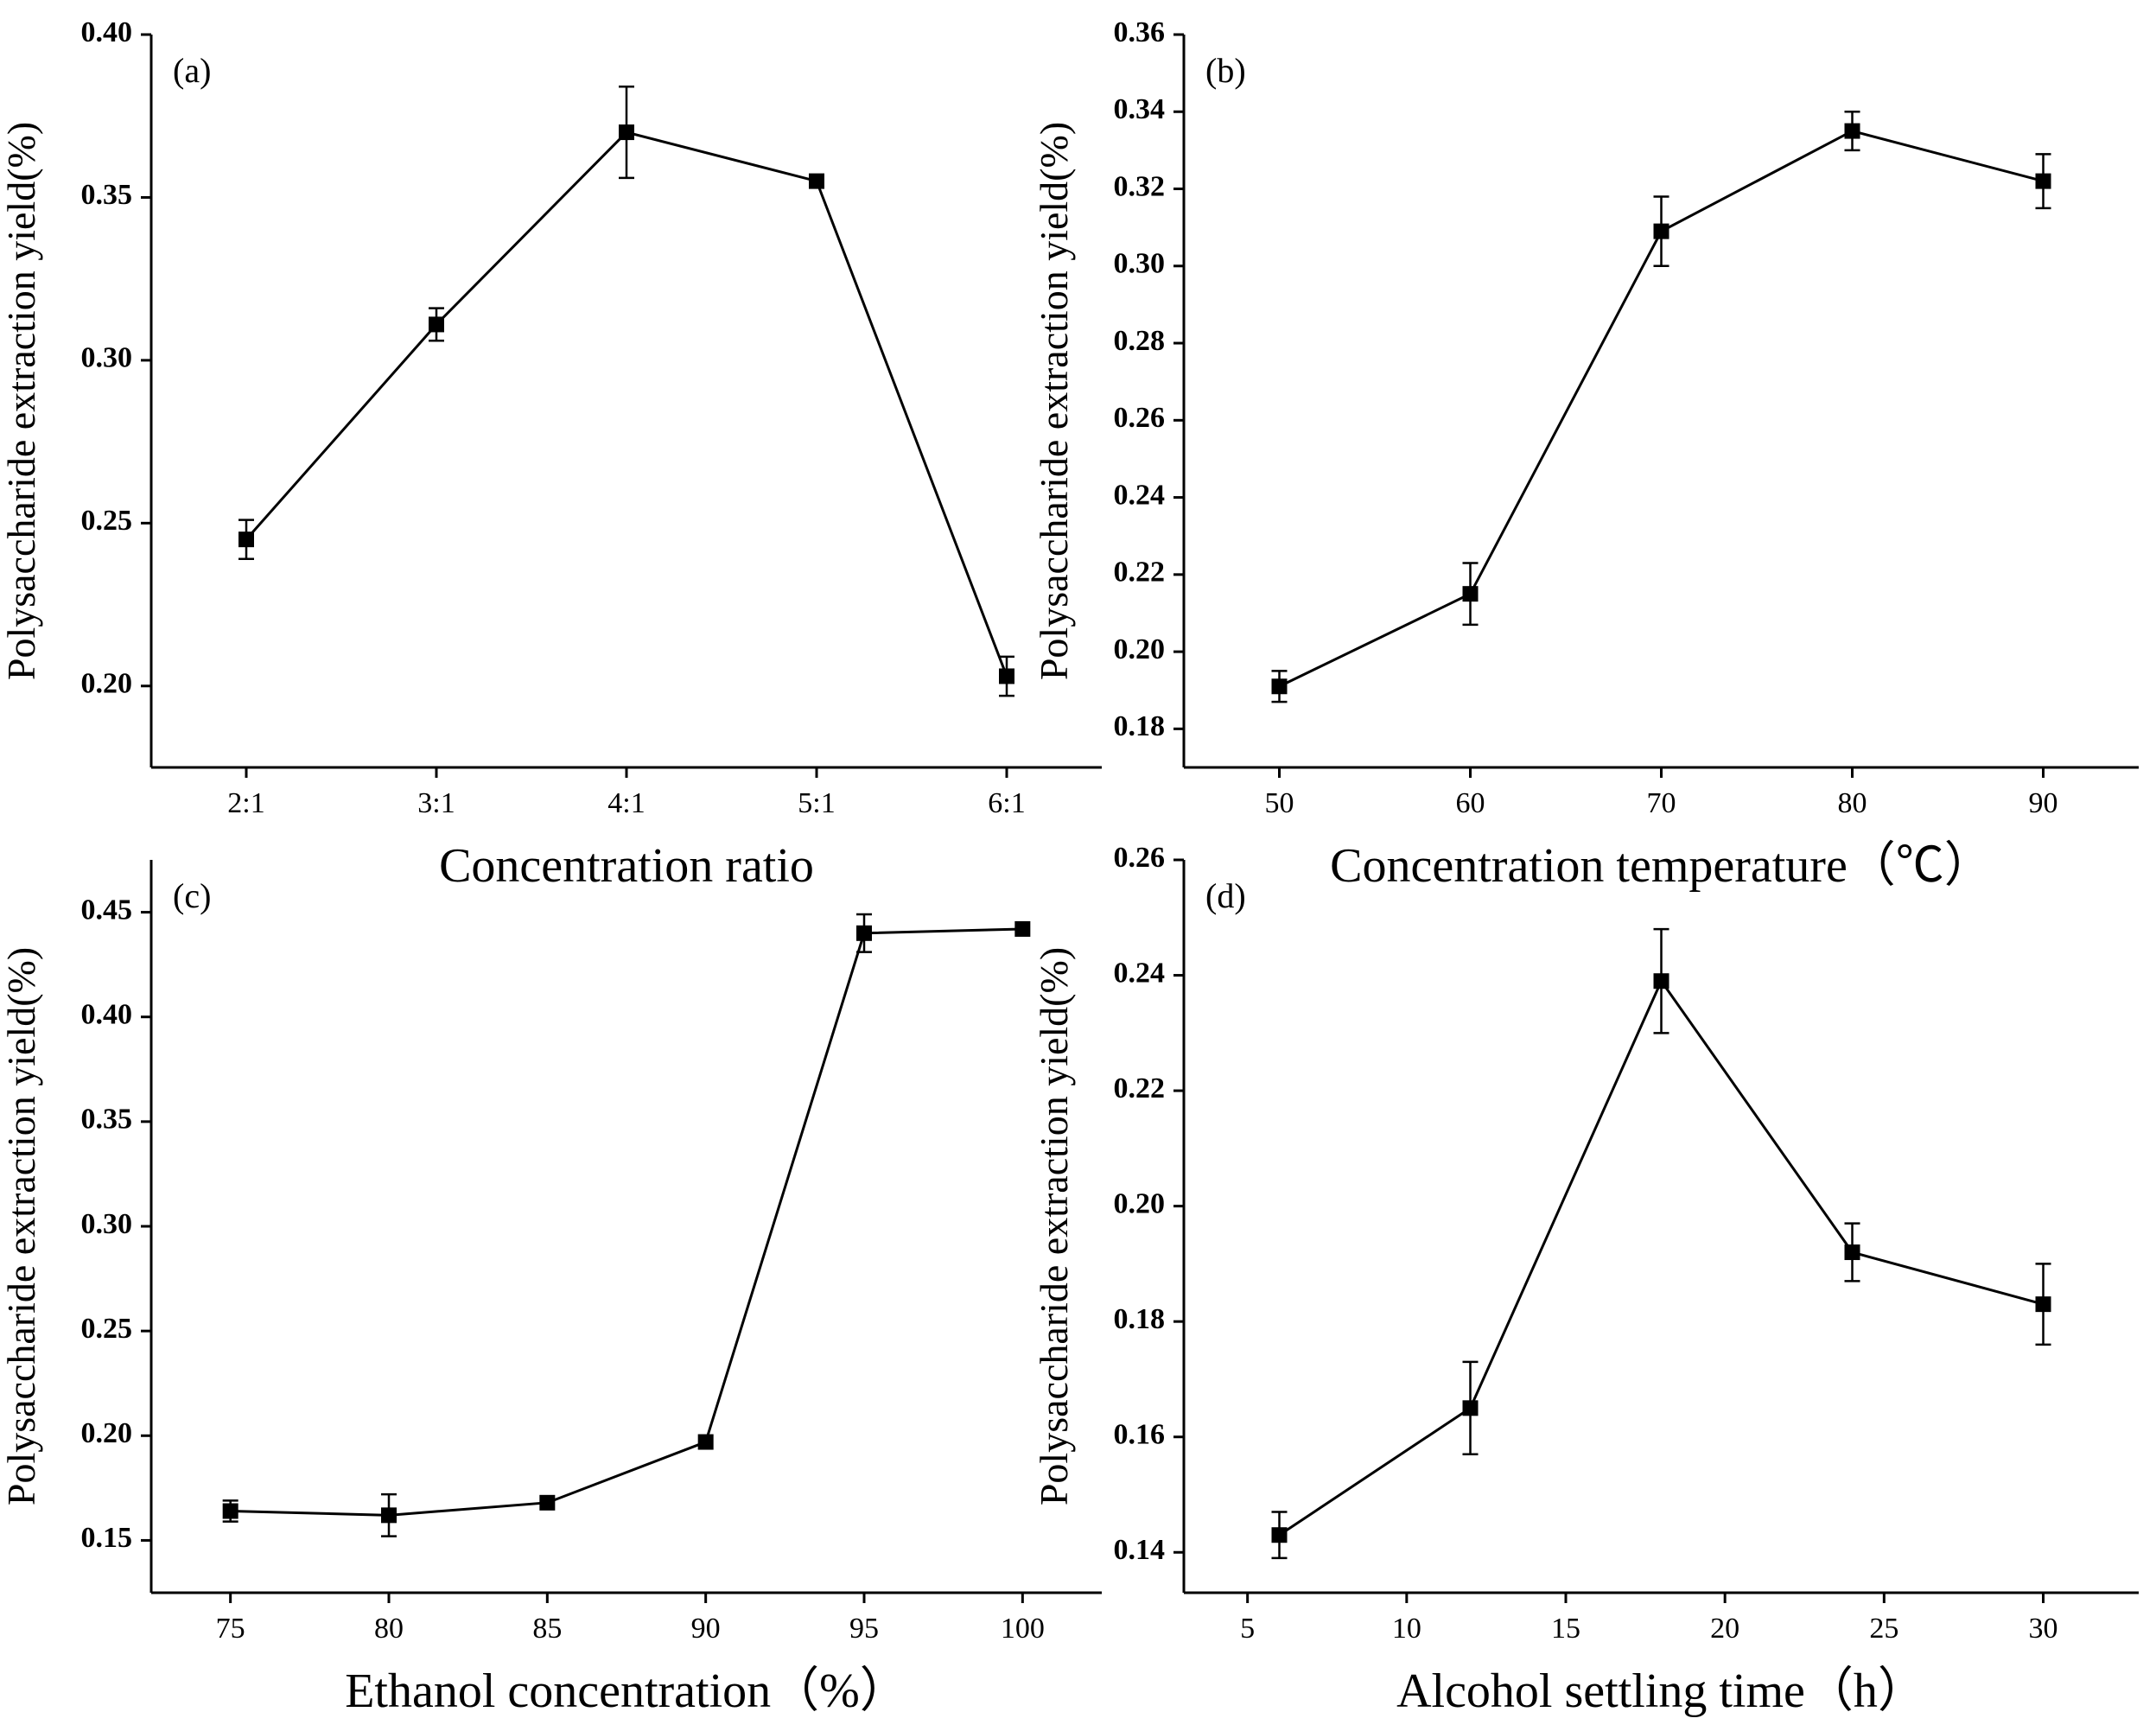 This screenshot has width=2156, height=1731. I want to click on x-tick-label: 5:1, so click(816, 803).